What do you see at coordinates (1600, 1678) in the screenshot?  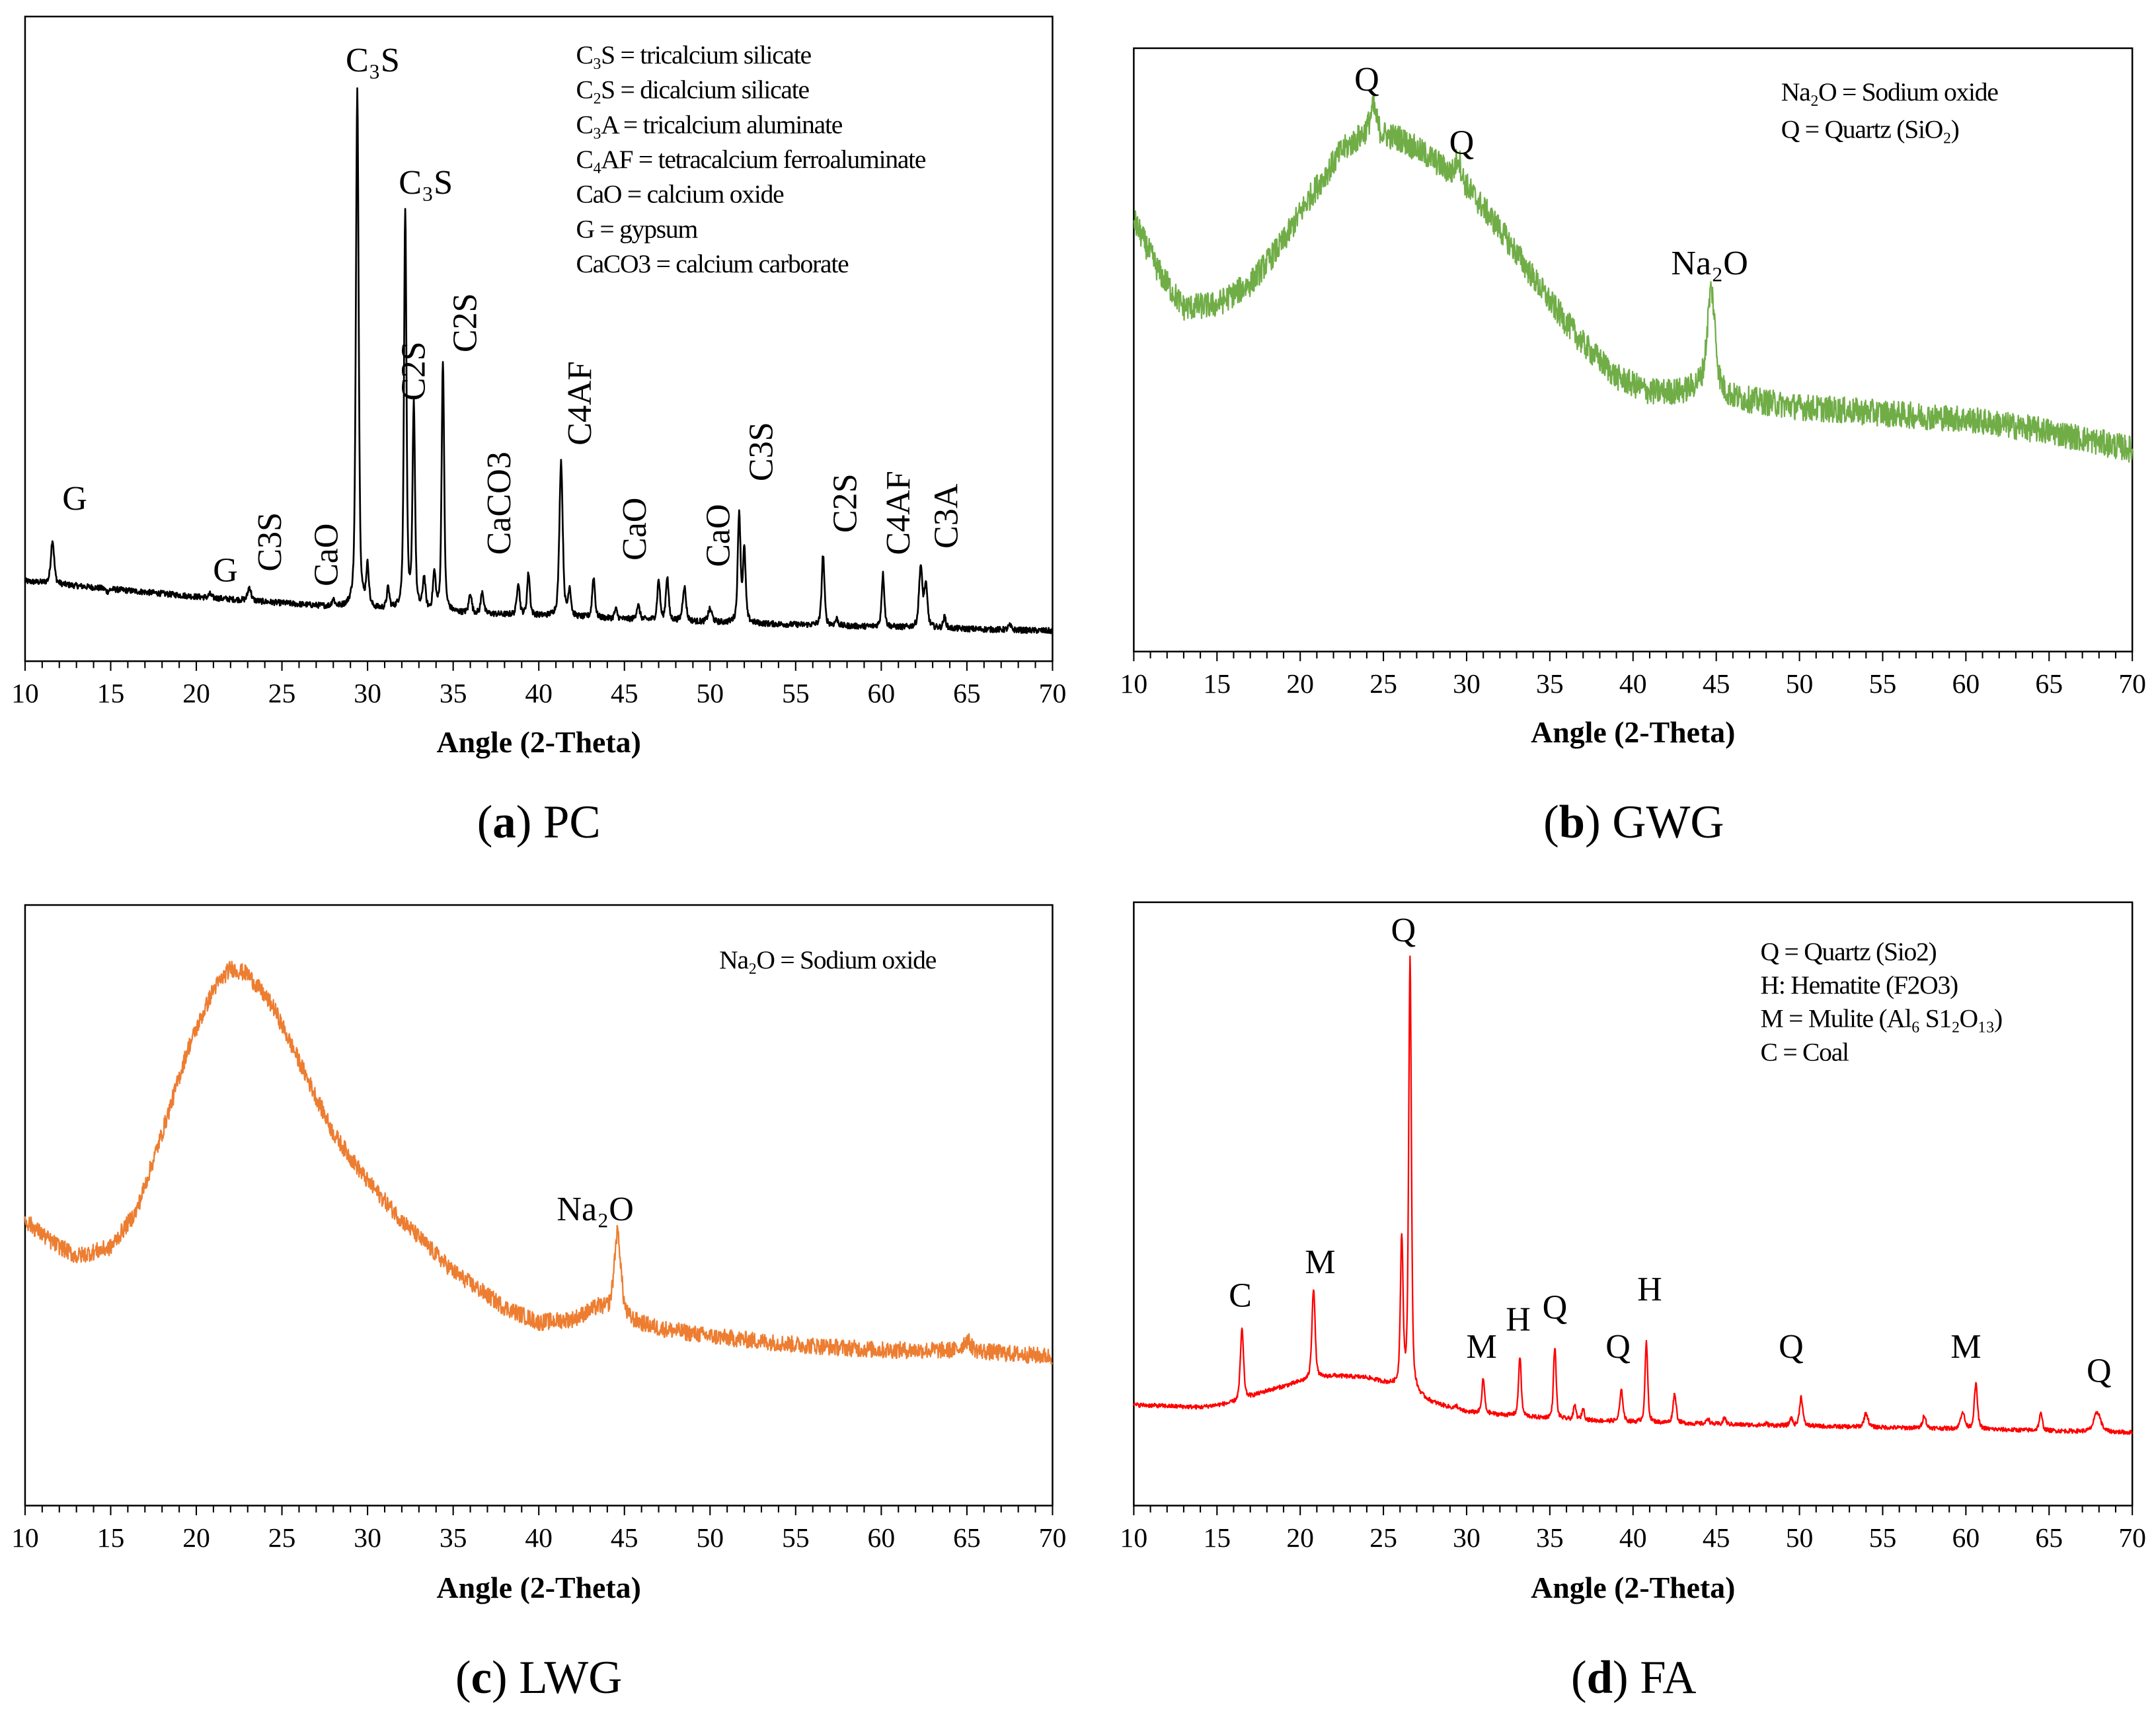 I see `caption-letter: d` at bounding box center [1600, 1678].